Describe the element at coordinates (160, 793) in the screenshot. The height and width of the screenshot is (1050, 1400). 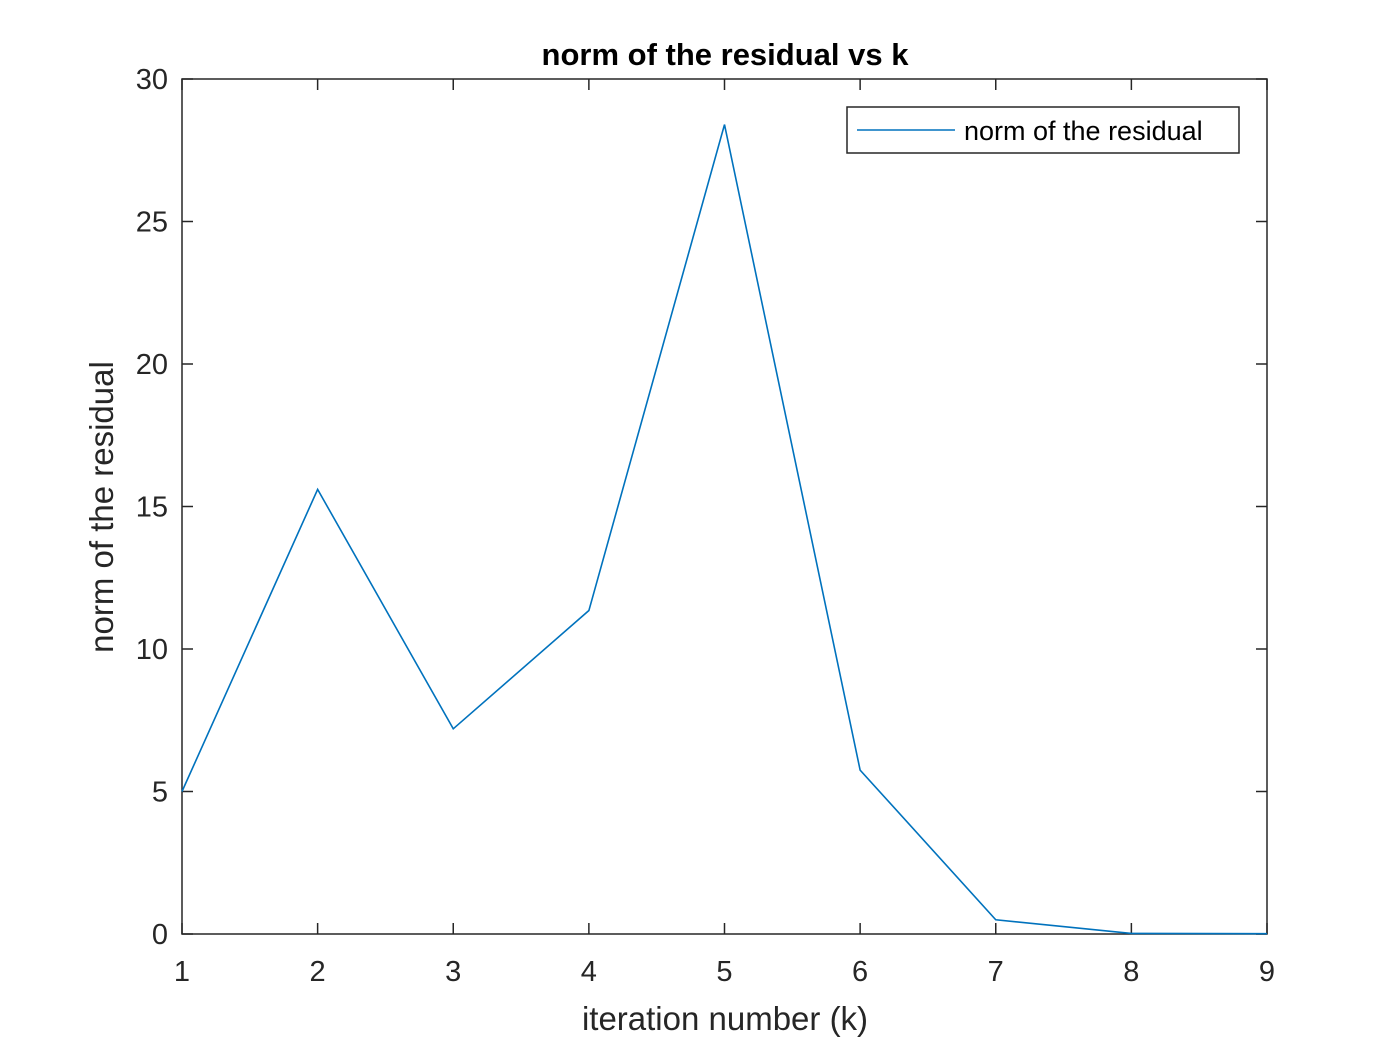
I see `y-tick-label: 5` at that location.